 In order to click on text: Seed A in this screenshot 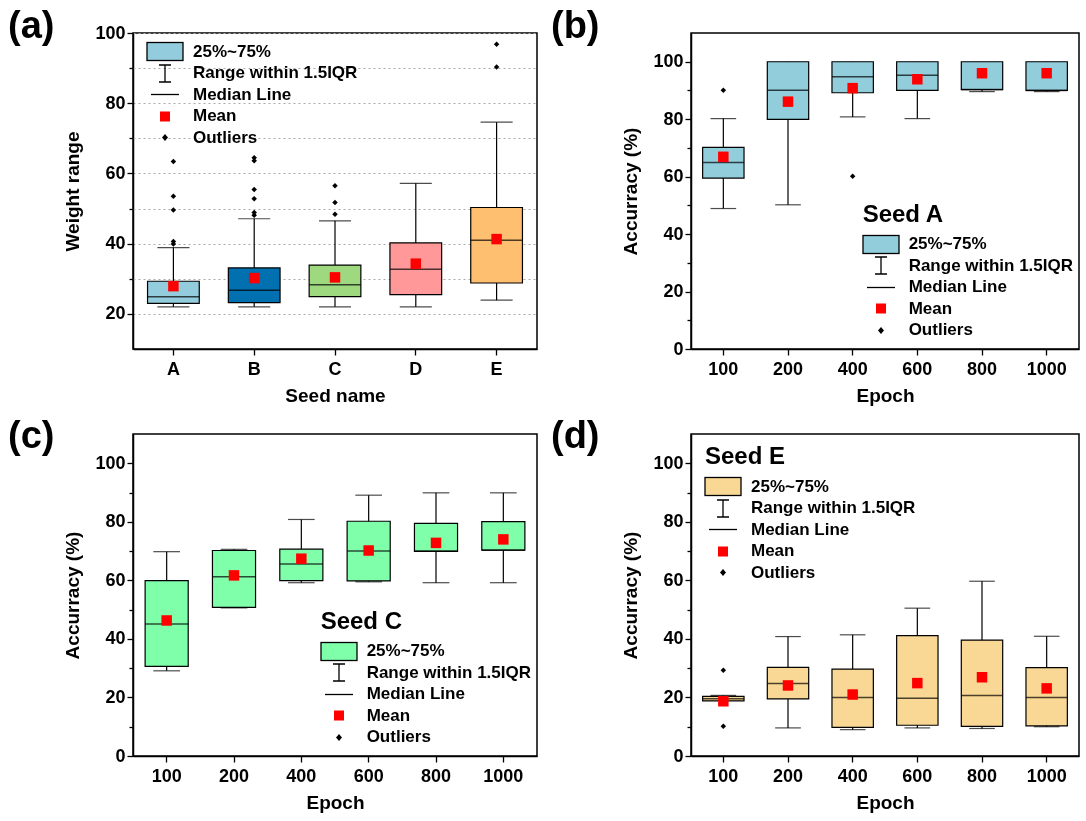, I will do `click(903, 213)`.